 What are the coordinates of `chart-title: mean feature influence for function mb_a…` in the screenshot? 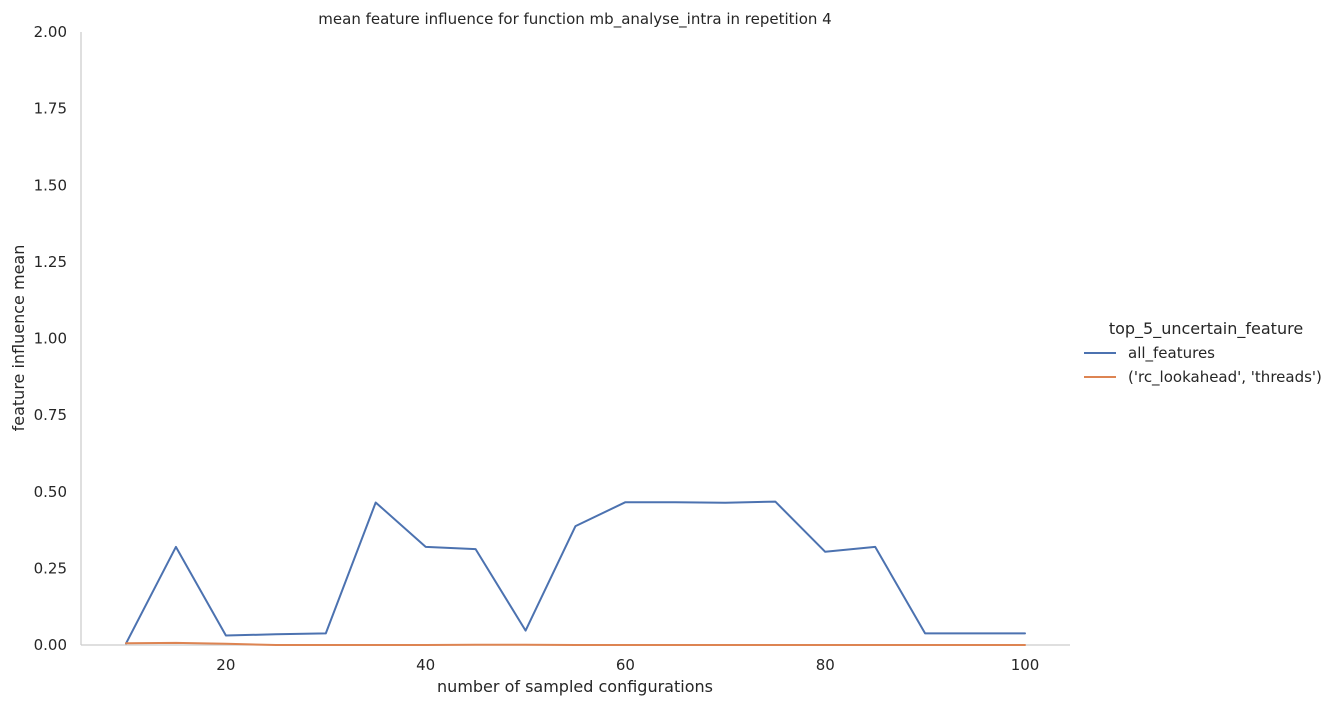 It's located at (574, 19).